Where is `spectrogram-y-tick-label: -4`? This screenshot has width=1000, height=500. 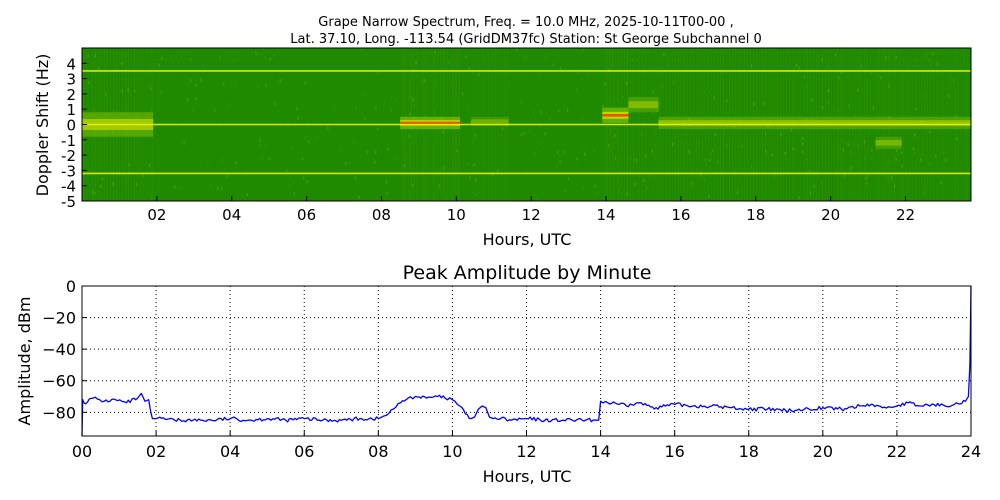 spectrogram-y-tick-label: -4 is located at coordinates (68, 187).